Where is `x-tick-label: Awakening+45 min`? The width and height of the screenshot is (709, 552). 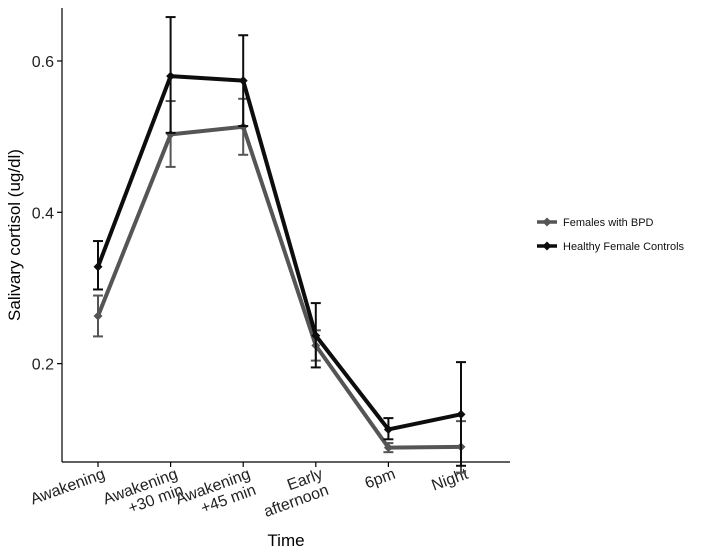
x-tick-label: Awakening+45 min is located at coordinates (215, 495).